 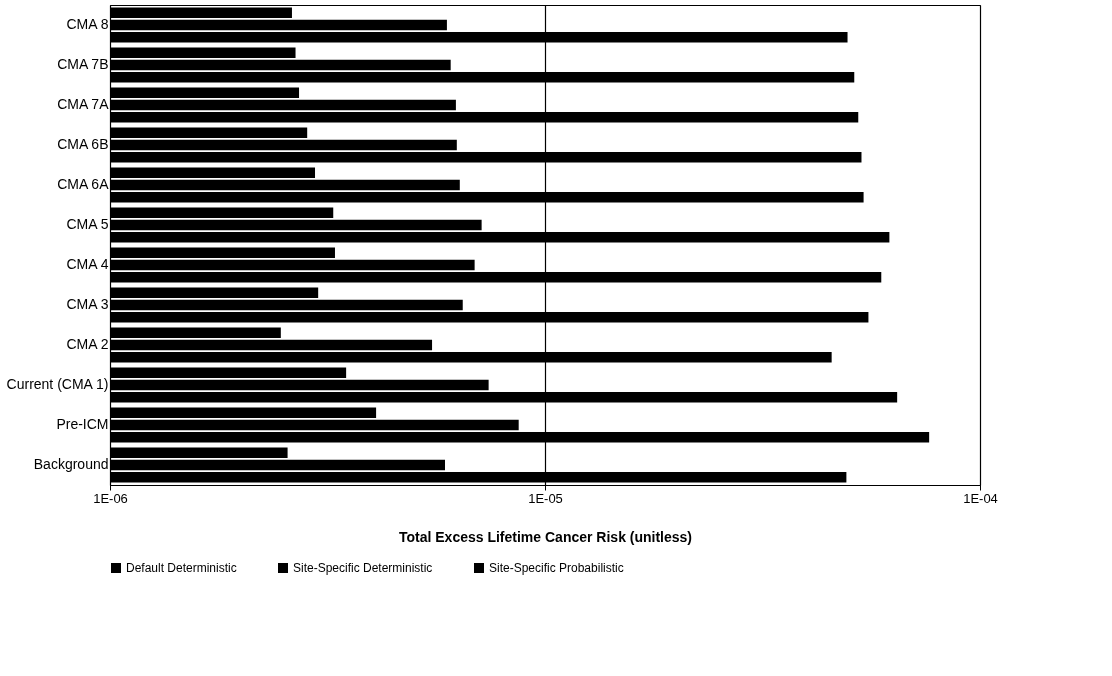 What do you see at coordinates (556, 568) in the screenshot?
I see `legend-label: Site-Specific Probabilistic` at bounding box center [556, 568].